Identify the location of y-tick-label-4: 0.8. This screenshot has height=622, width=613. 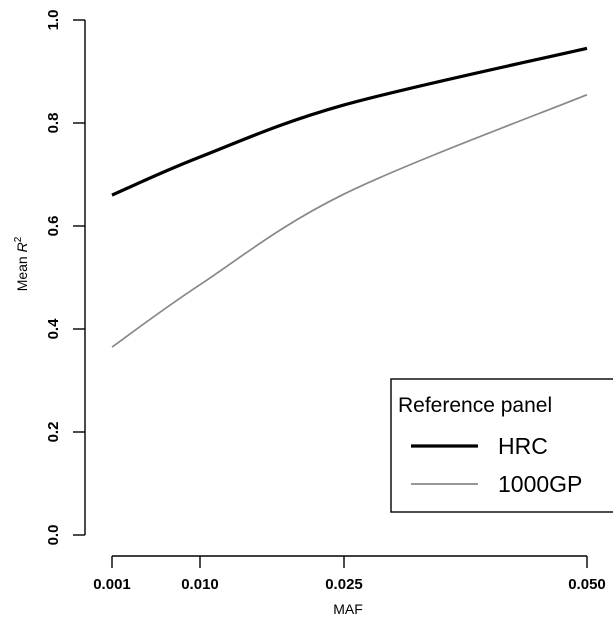
(53, 123).